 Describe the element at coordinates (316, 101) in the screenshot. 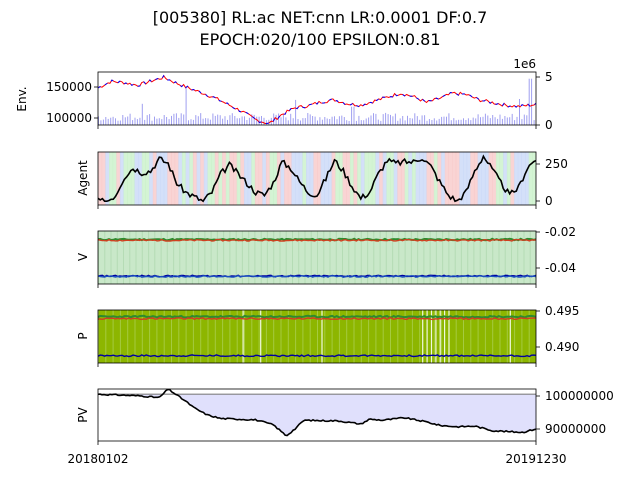

I see `env-volume-series` at that location.